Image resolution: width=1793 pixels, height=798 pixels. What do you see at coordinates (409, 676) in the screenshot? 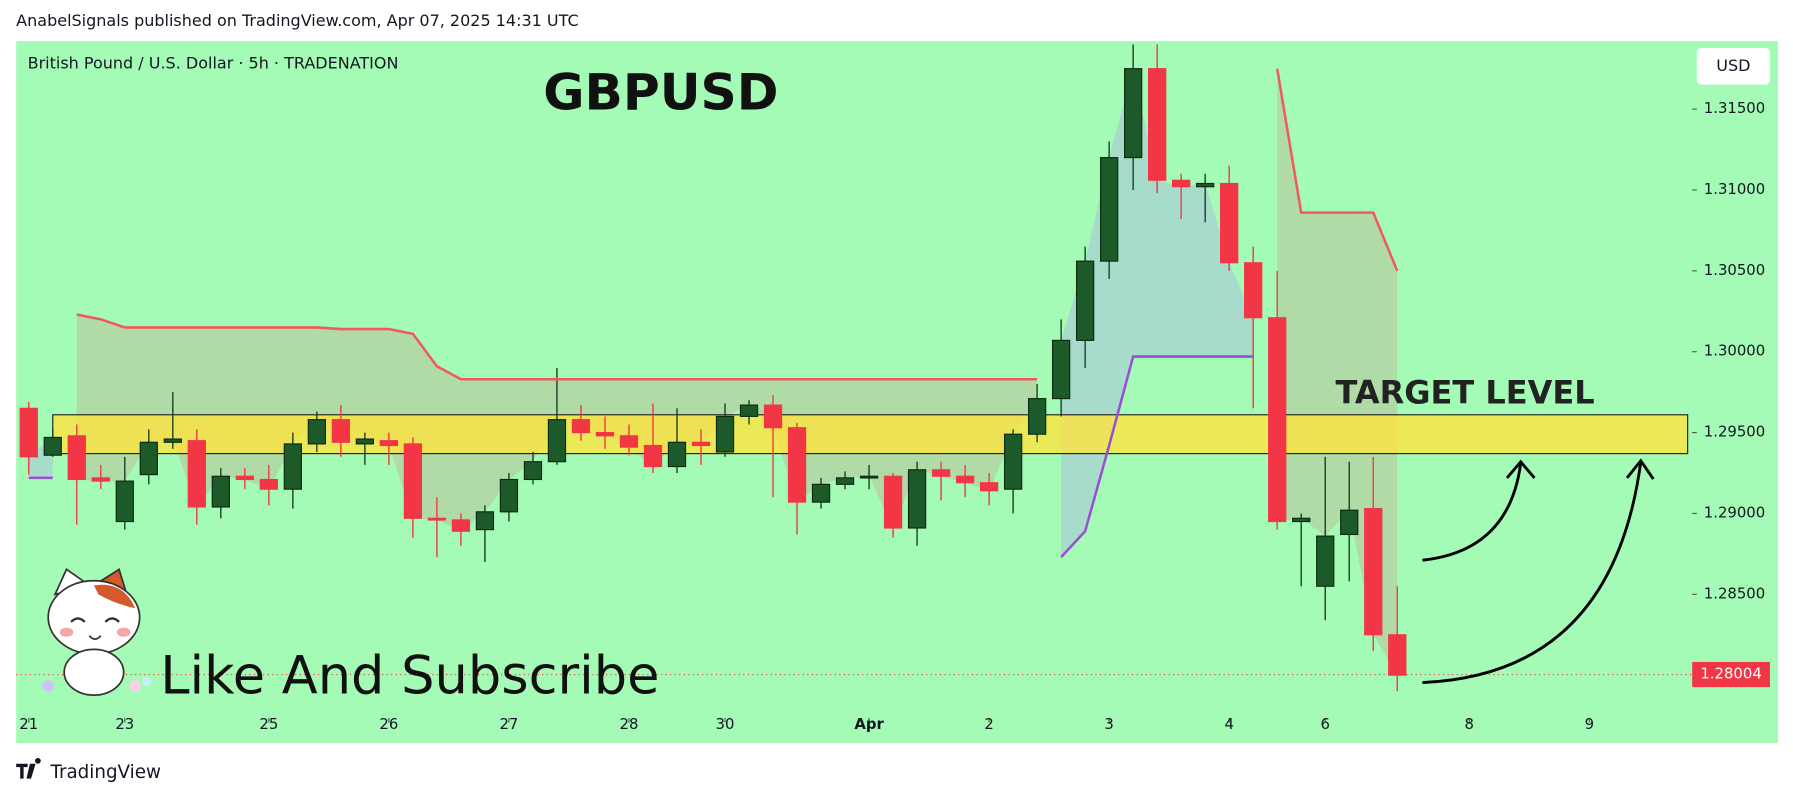
I see `subscribe-text: Like And Subscribe` at bounding box center [409, 676].